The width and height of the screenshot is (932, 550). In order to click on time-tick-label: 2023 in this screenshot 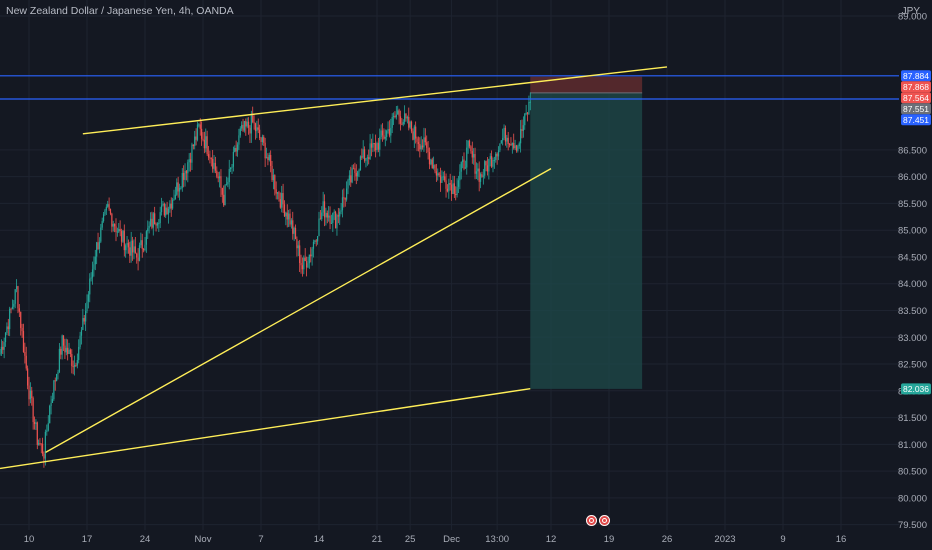, I will do `click(724, 539)`.